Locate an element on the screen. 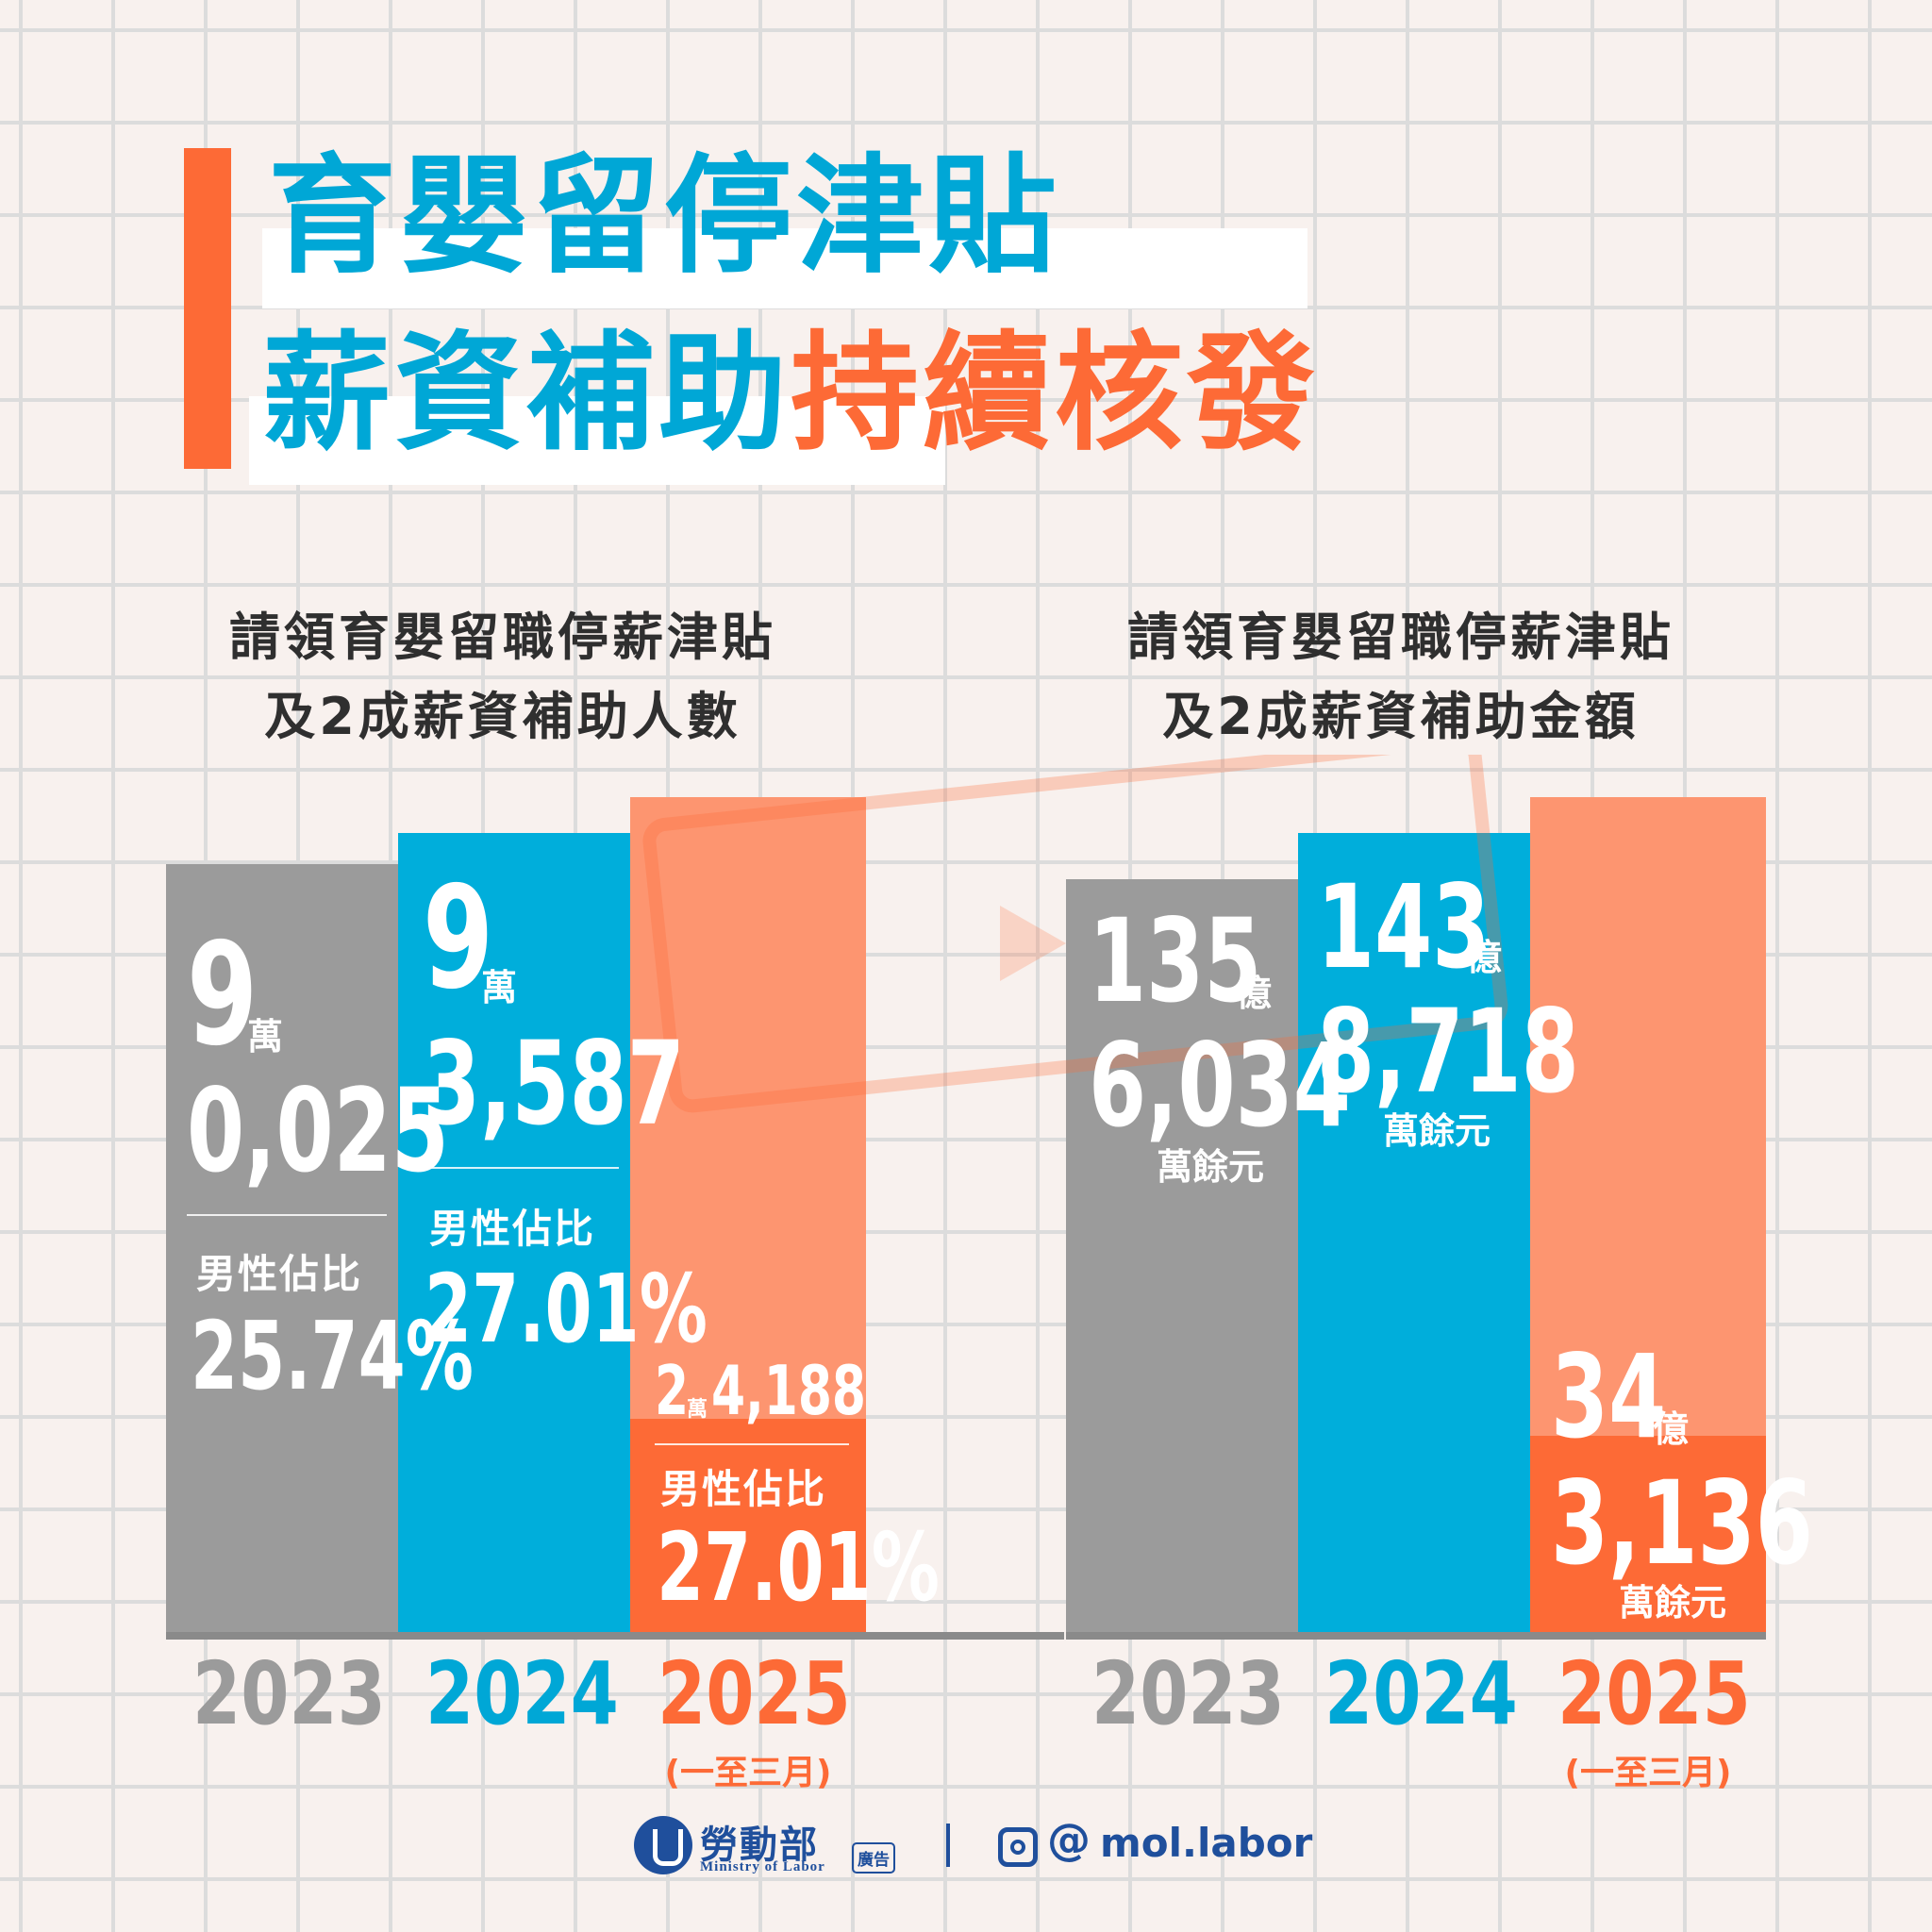 Image resolution: width=1932 pixels, height=1932 pixels. amount-2023-unit: 萬餘元 is located at coordinates (1211, 1167).